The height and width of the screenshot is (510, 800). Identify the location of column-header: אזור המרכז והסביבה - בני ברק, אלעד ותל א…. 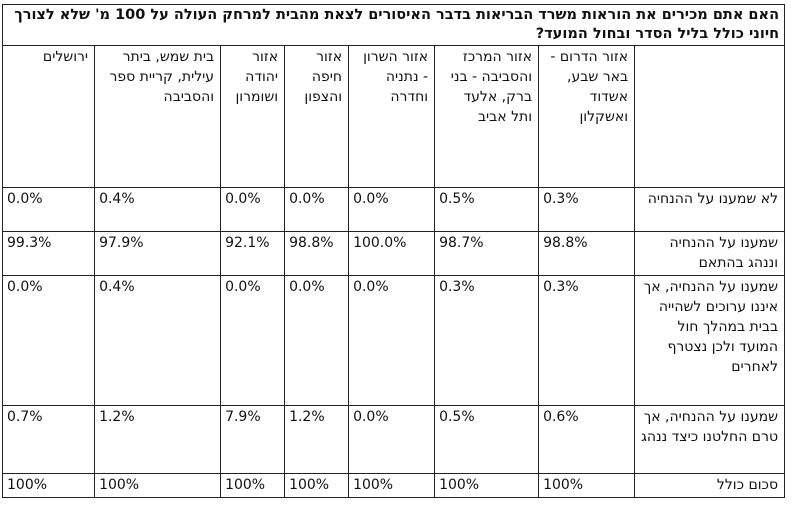
(487, 116).